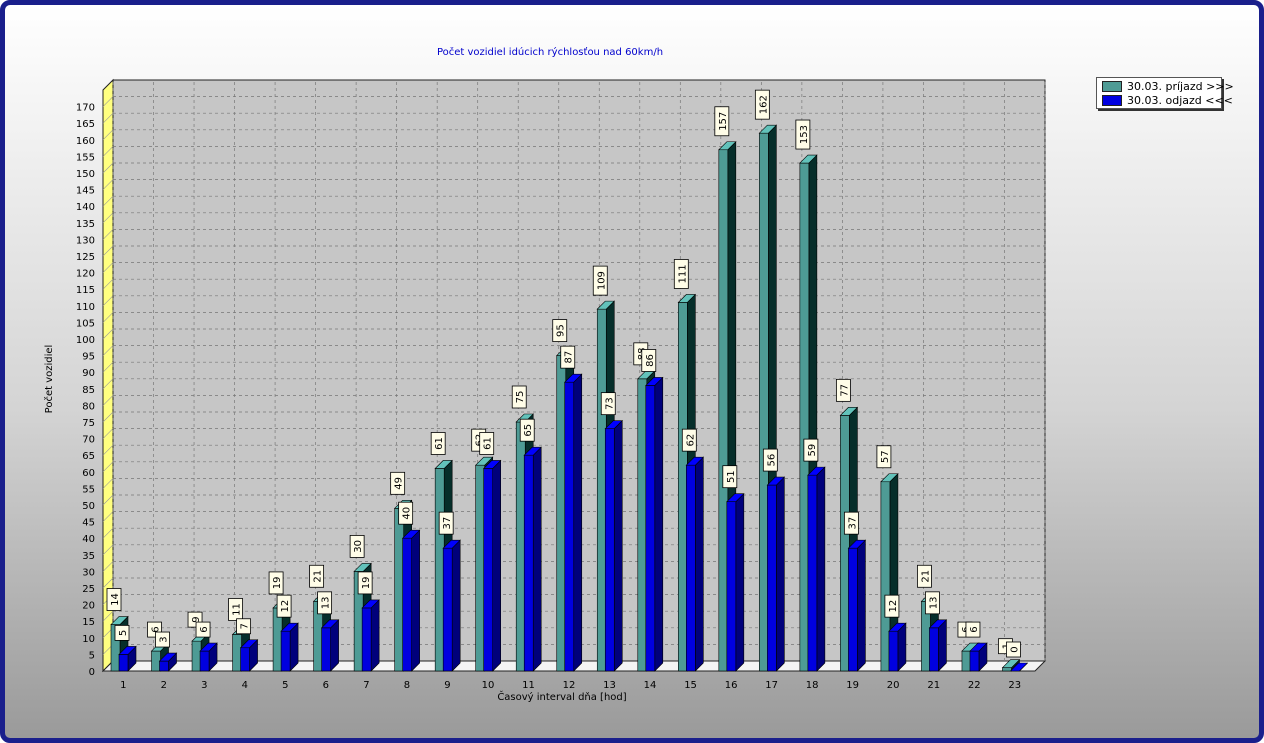  Describe the element at coordinates (650, 360) in the screenshot. I see `data-label-text: 86` at that location.